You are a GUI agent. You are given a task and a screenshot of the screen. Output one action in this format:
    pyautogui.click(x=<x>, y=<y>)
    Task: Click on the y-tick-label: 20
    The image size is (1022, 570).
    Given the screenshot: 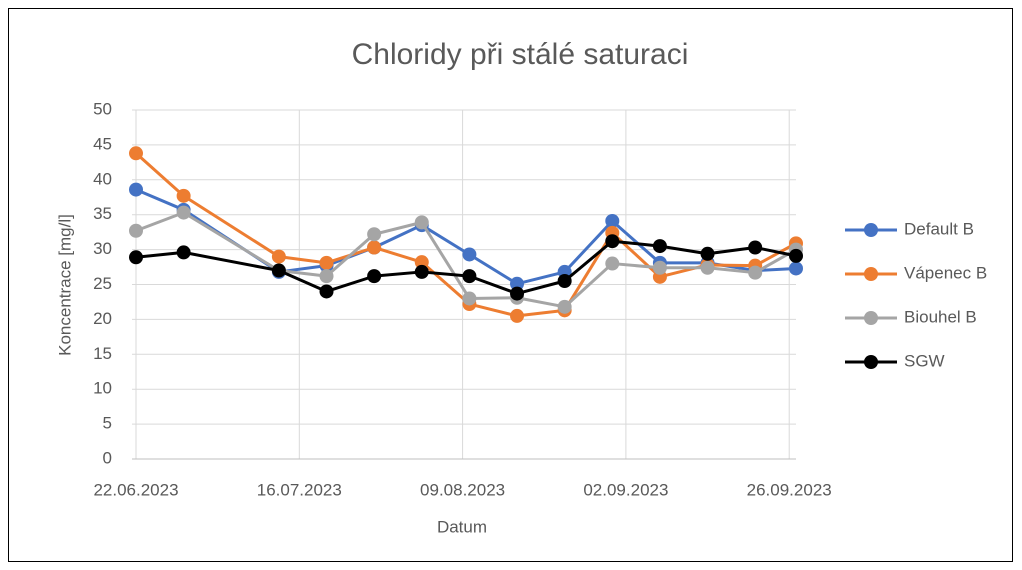 What is the action you would take?
    pyautogui.click(x=102, y=318)
    